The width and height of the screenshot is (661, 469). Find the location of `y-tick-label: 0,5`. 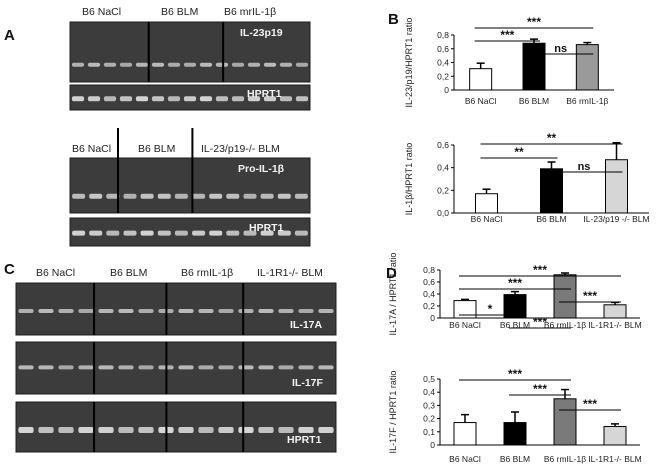

y-tick-label: 0,5 is located at coordinates (429, 379).